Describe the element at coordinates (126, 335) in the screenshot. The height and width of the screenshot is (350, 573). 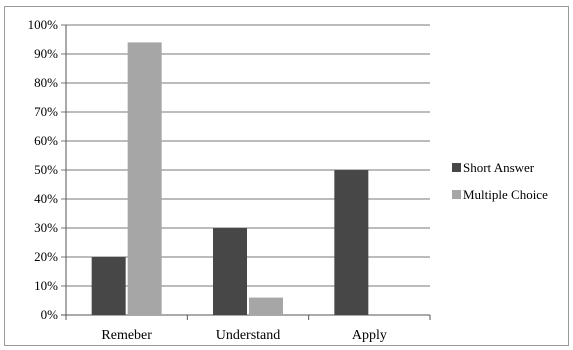
I see `x-category-label: Remeber` at that location.